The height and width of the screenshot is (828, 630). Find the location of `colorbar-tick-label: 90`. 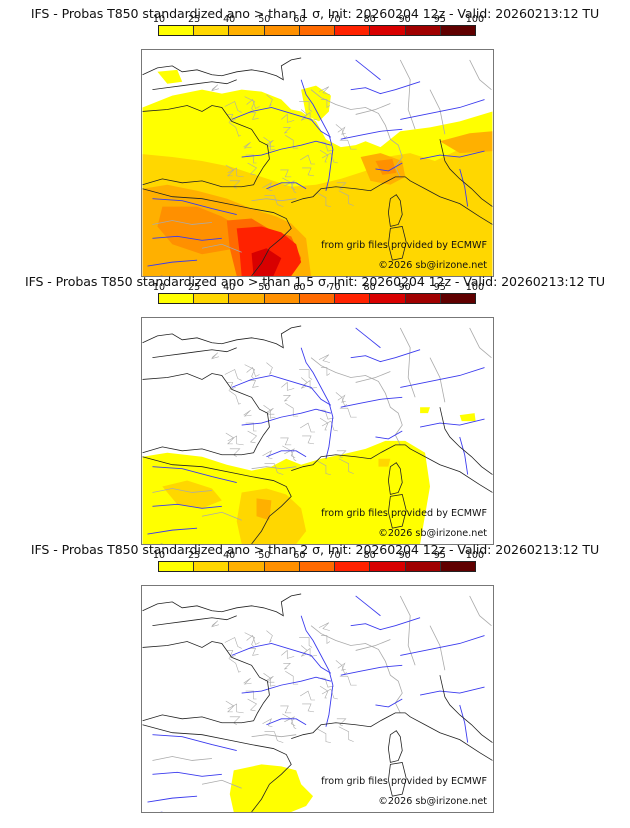

colorbar-tick-label: 90 is located at coordinates (404, 287).